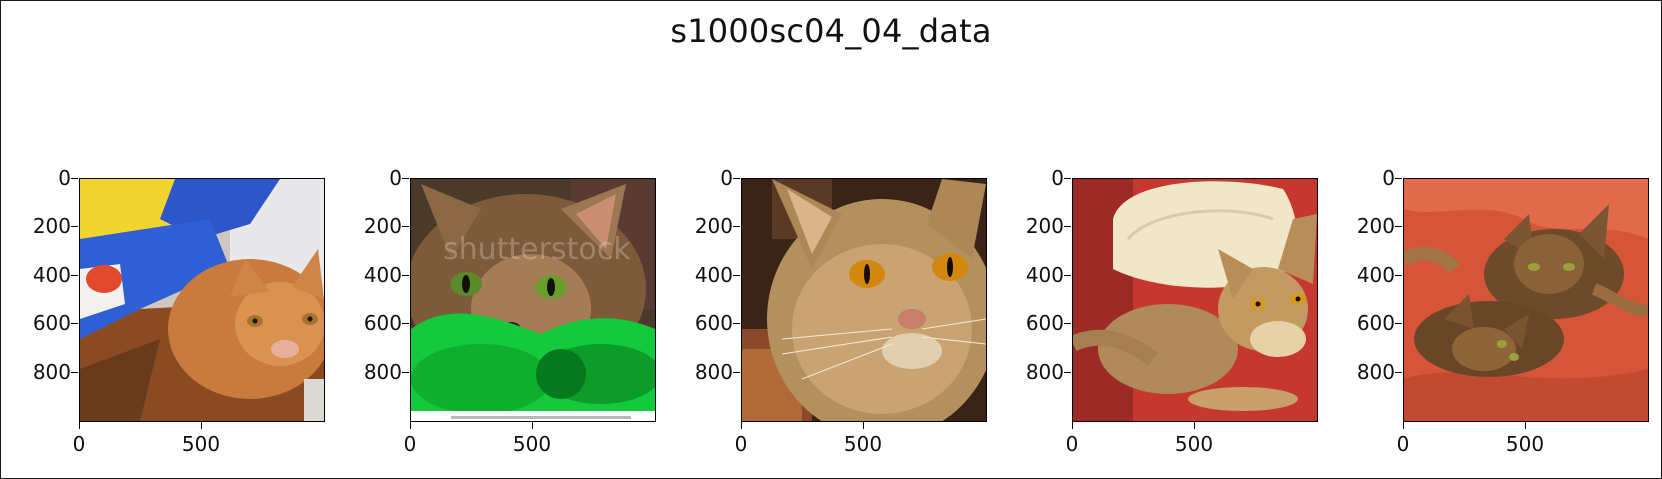  I want to click on cat-photo-2: shutterstock, so click(533, 300).